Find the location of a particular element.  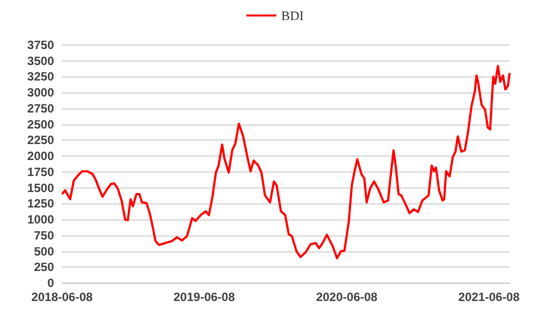

legend-label: BDI is located at coordinates (292, 15).